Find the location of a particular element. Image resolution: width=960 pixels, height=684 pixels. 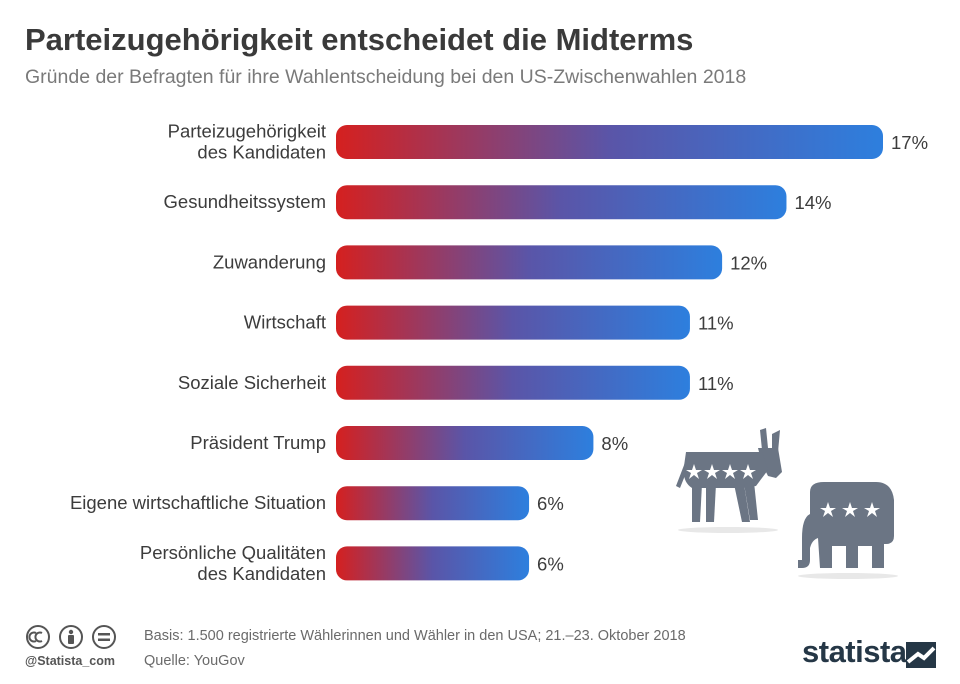

statista-handle: @Statista_com is located at coordinates (70, 661).